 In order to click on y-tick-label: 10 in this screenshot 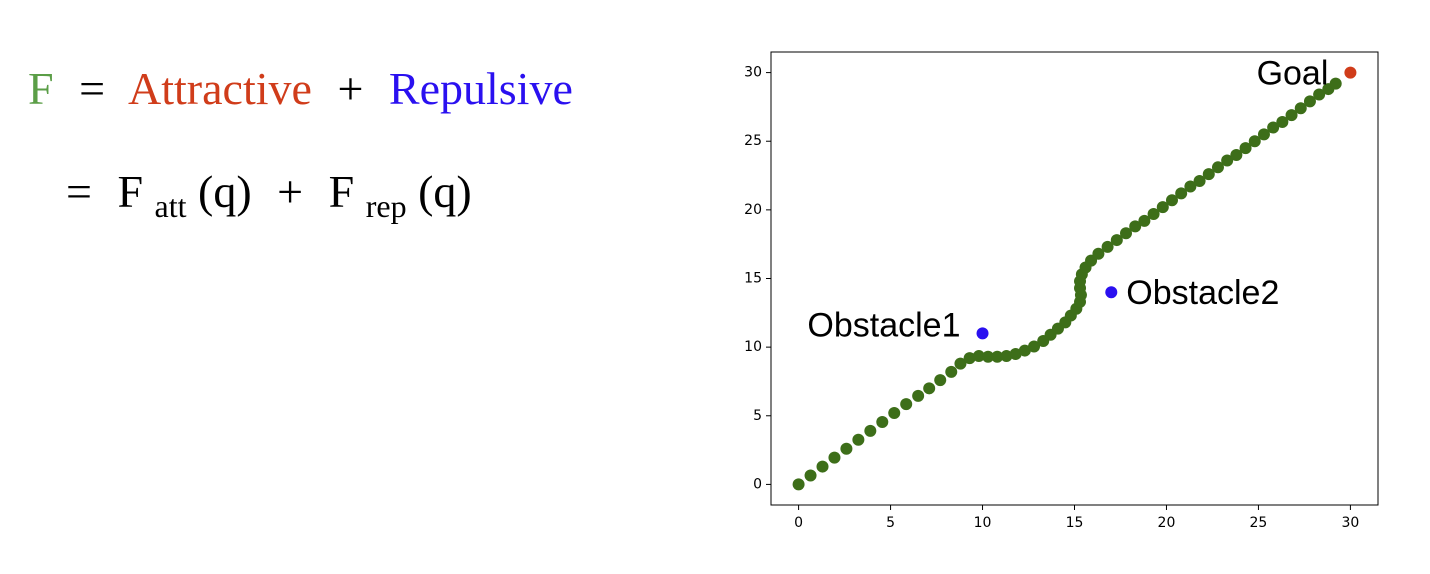, I will do `click(753, 347)`.